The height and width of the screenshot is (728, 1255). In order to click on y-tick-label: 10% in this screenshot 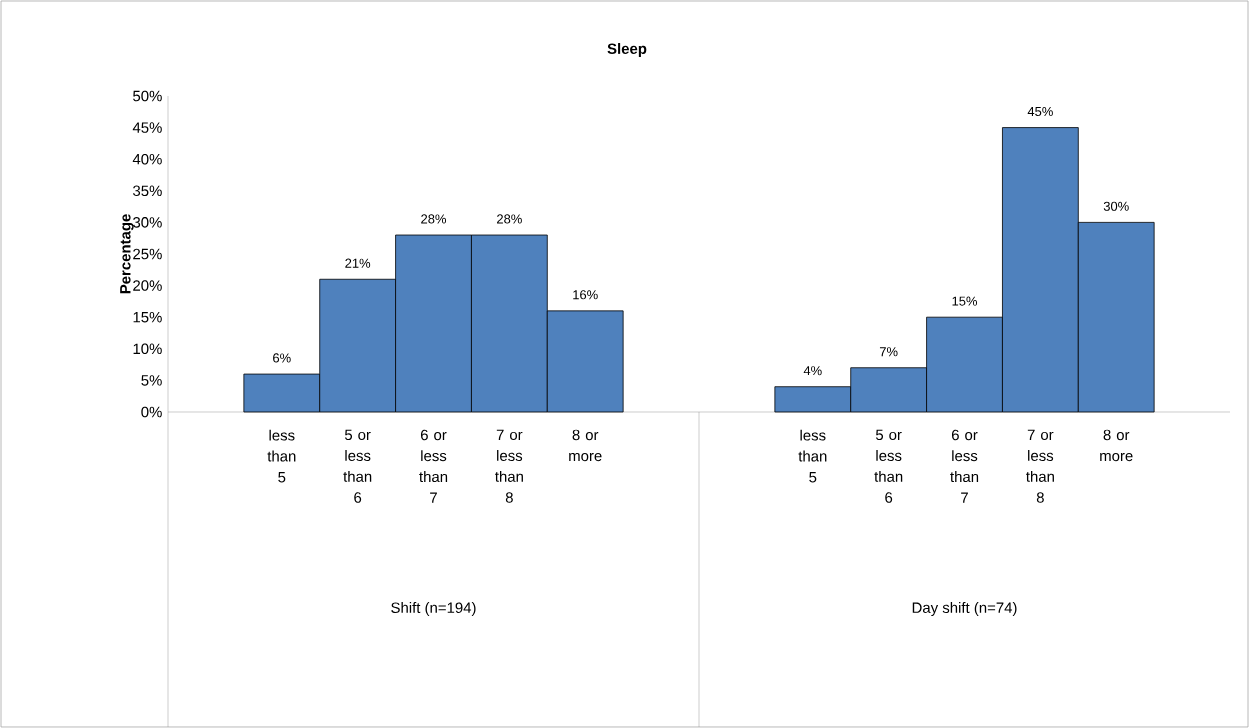, I will do `click(147, 349)`.